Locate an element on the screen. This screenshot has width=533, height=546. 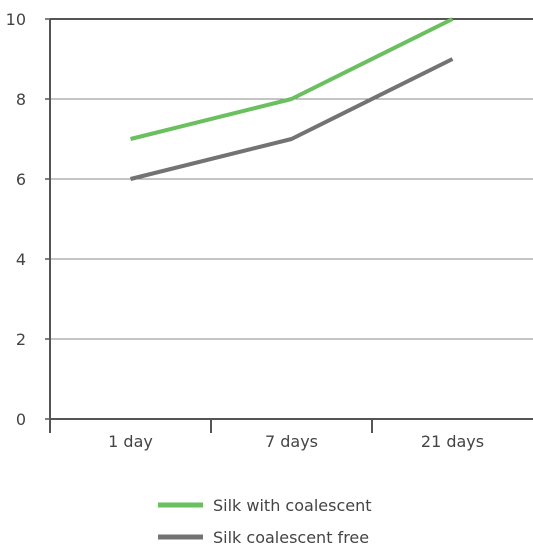
y-tick-label: 0 is located at coordinates (21, 419).